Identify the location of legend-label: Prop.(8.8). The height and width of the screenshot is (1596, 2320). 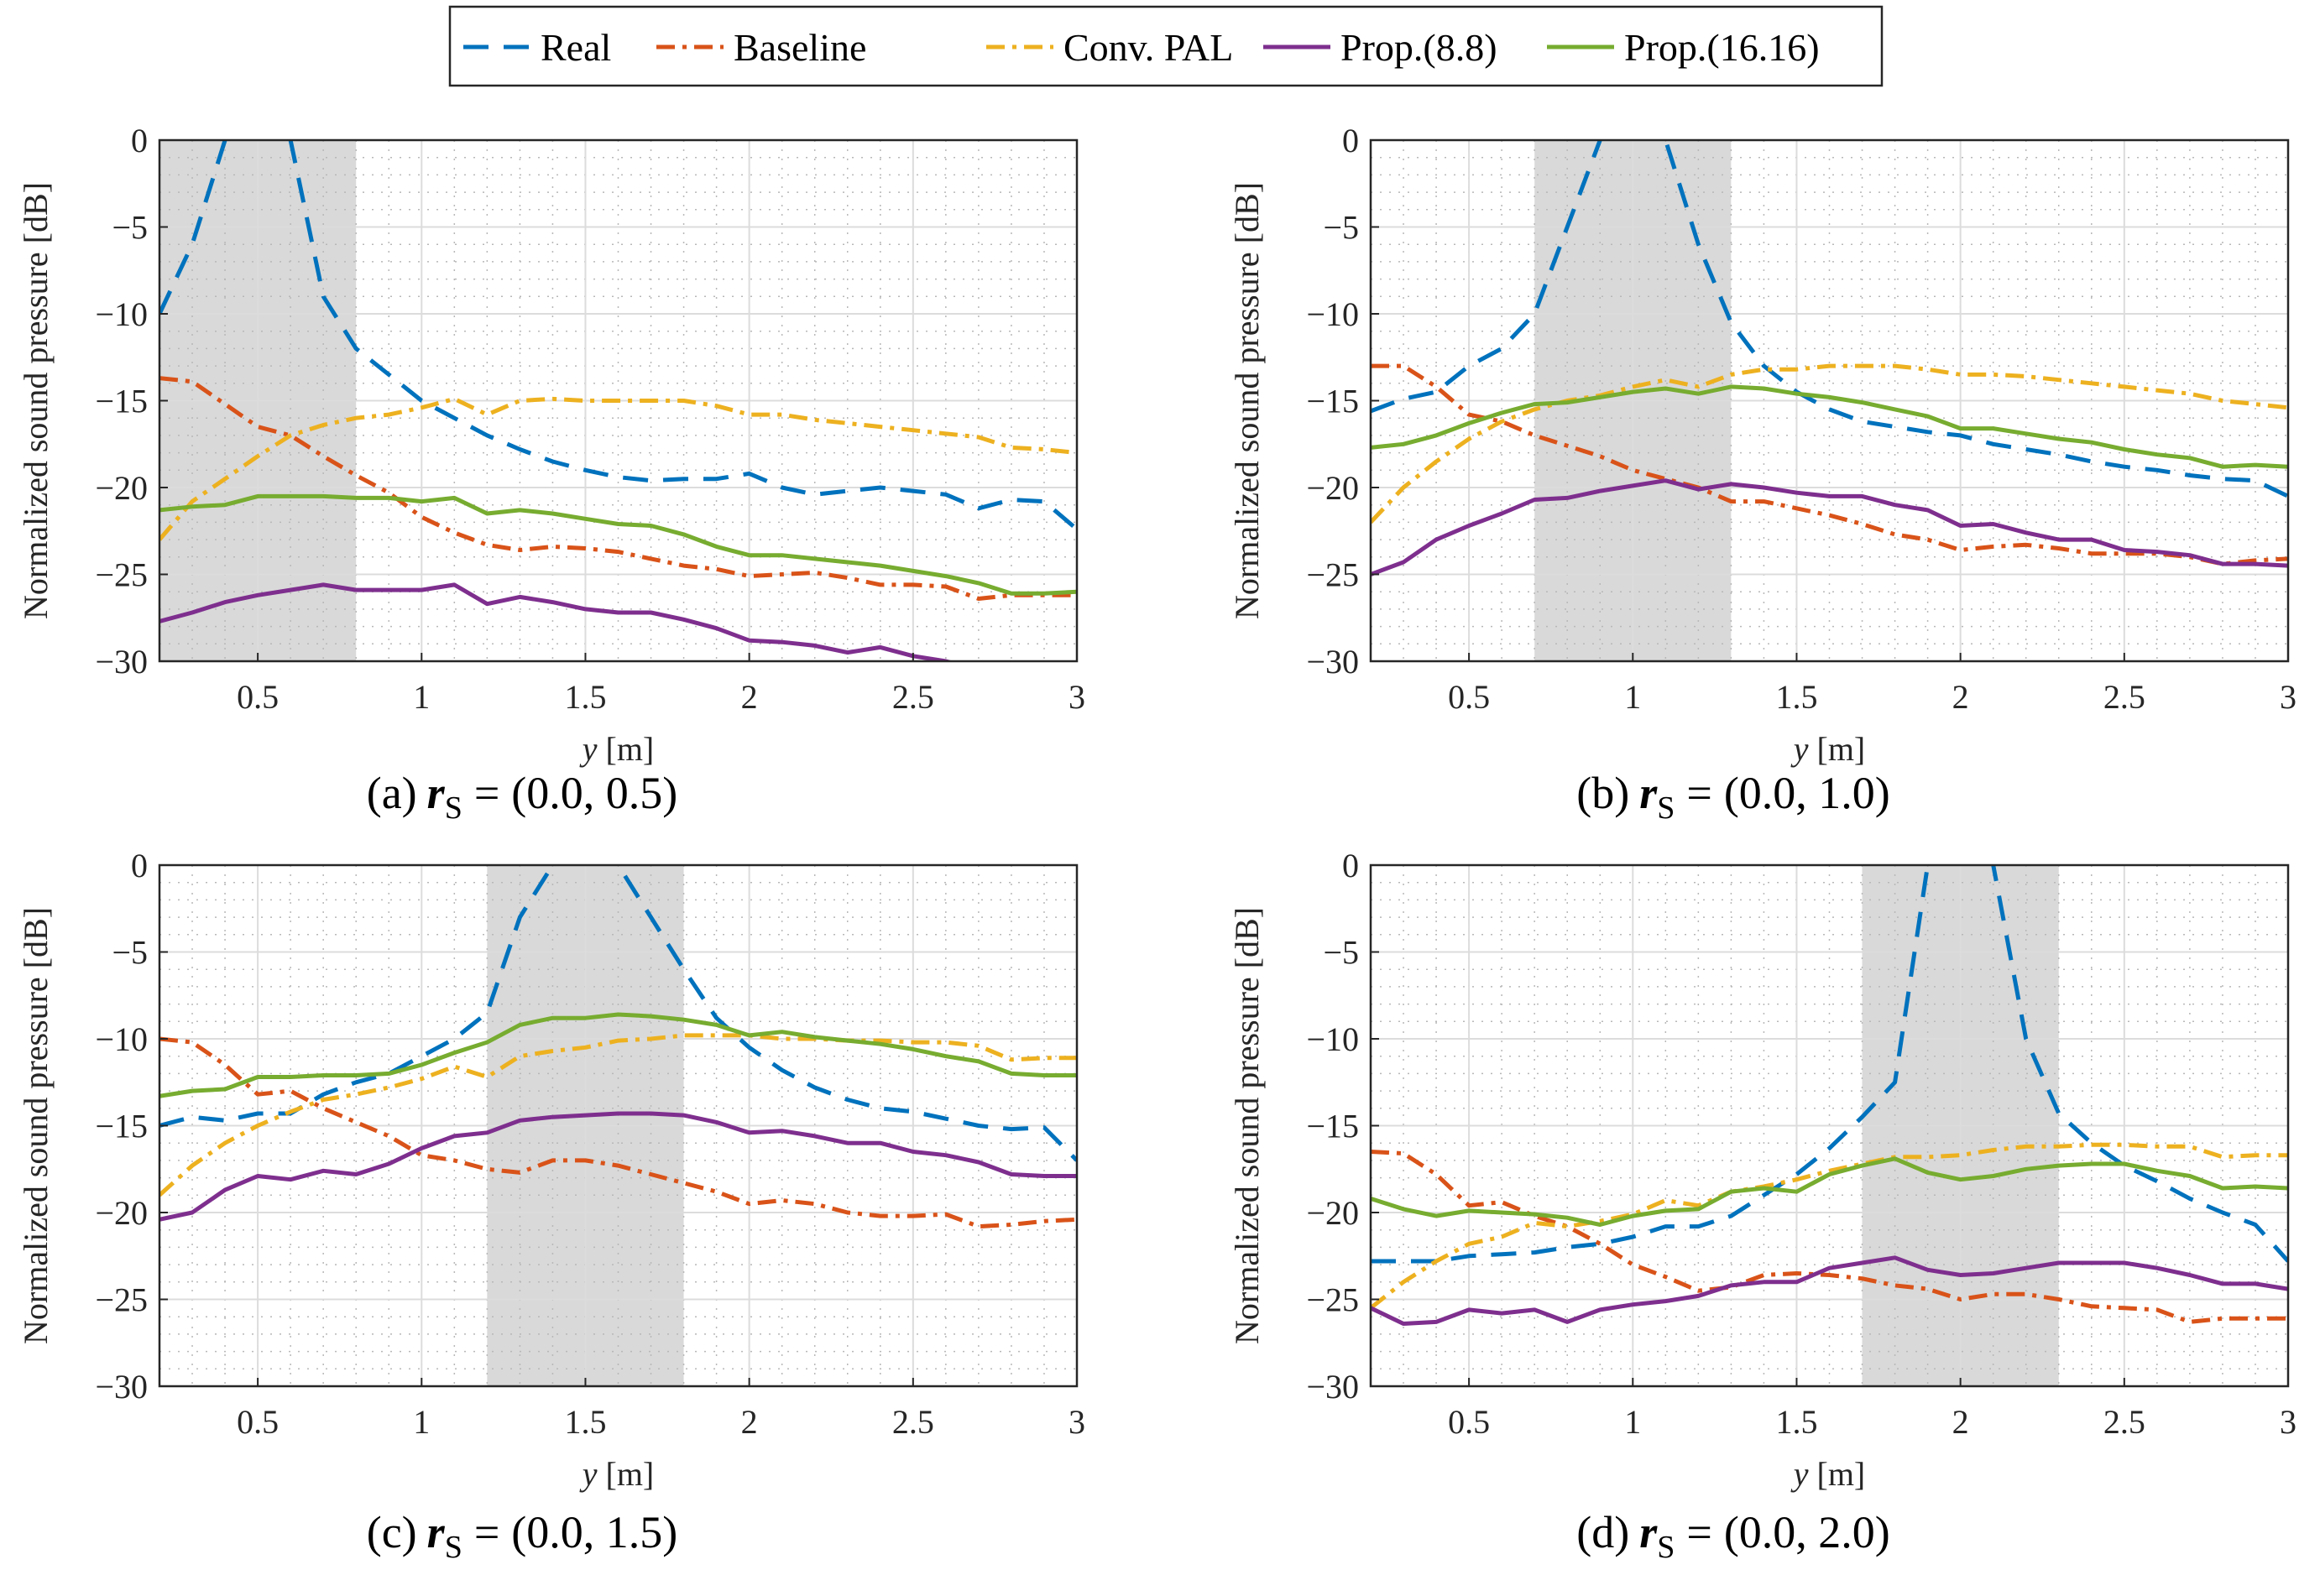
(1418, 47).